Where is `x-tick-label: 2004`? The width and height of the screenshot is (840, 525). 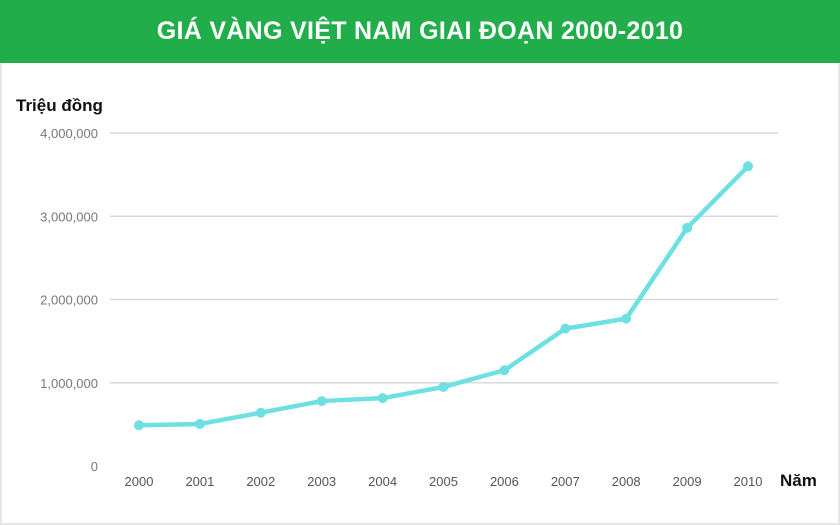
x-tick-label: 2004 is located at coordinates (382, 481).